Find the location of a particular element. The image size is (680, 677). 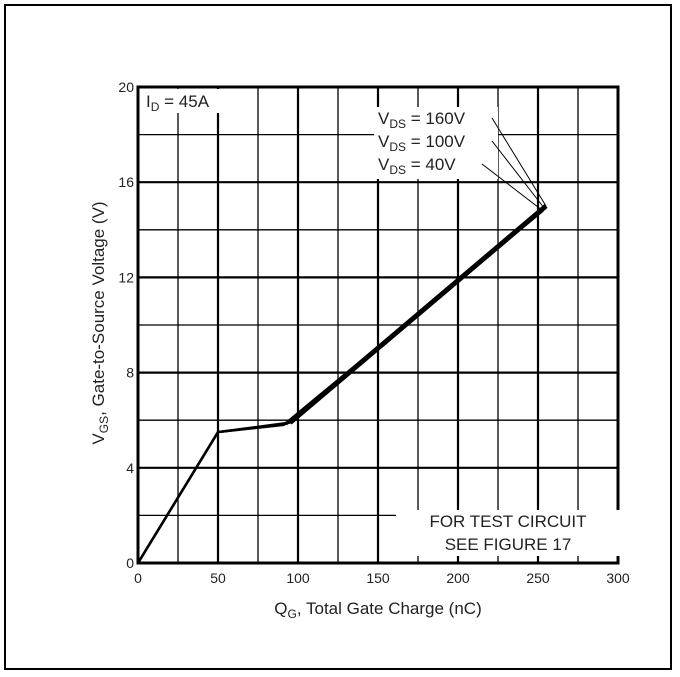

x-tick-label: 100 is located at coordinates (298, 578).